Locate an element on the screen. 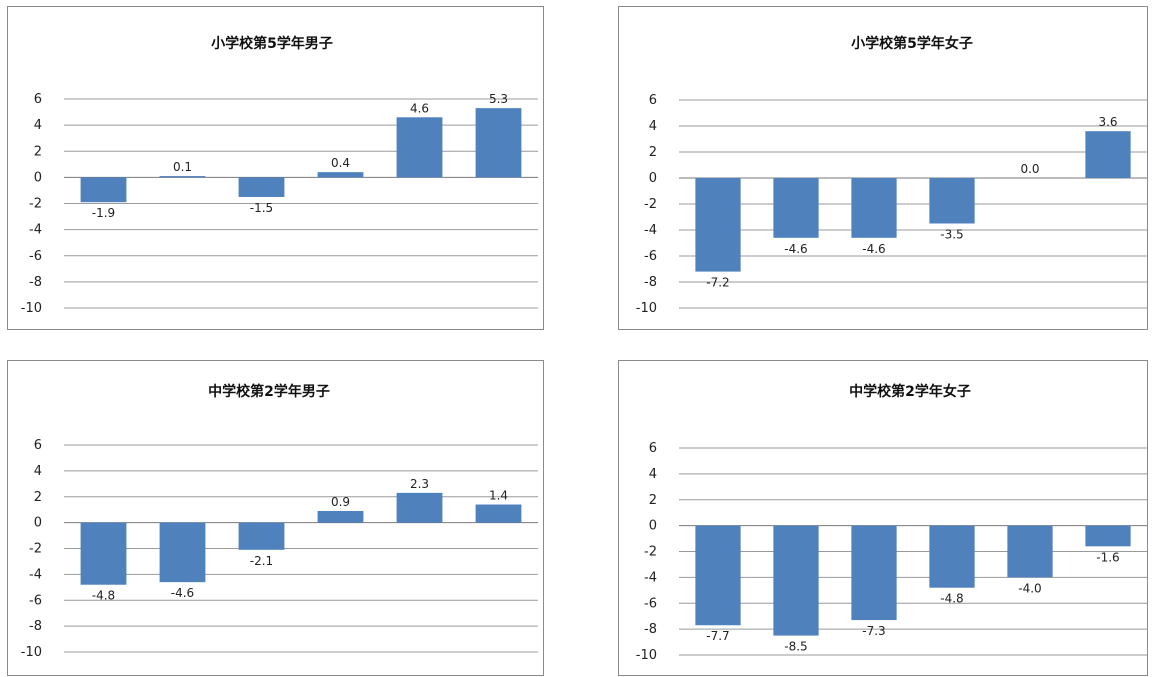 Image resolution: width=1153 pixels, height=677 pixels. data-label: -2.1 is located at coordinates (261, 561).